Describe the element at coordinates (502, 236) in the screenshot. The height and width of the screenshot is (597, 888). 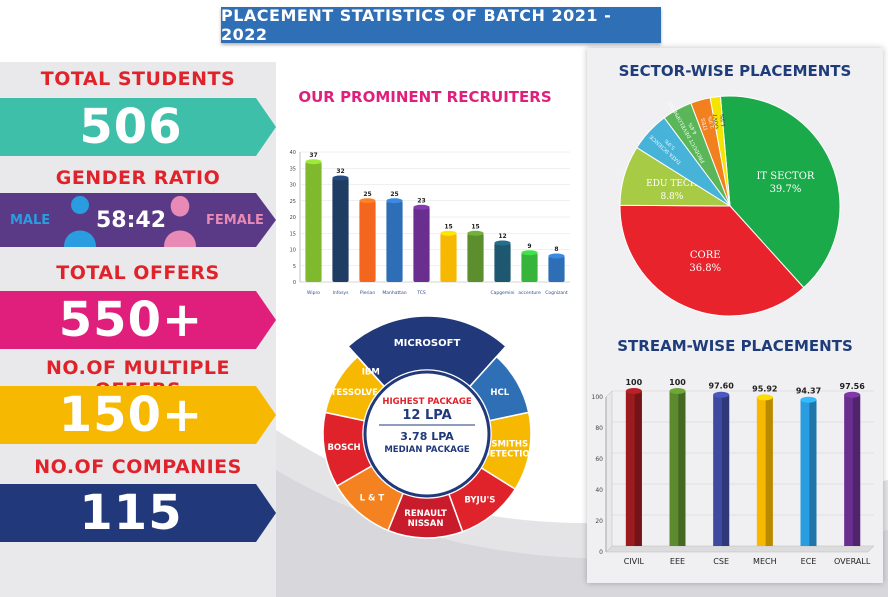
I see `recruiters-data-label: 12` at that location.